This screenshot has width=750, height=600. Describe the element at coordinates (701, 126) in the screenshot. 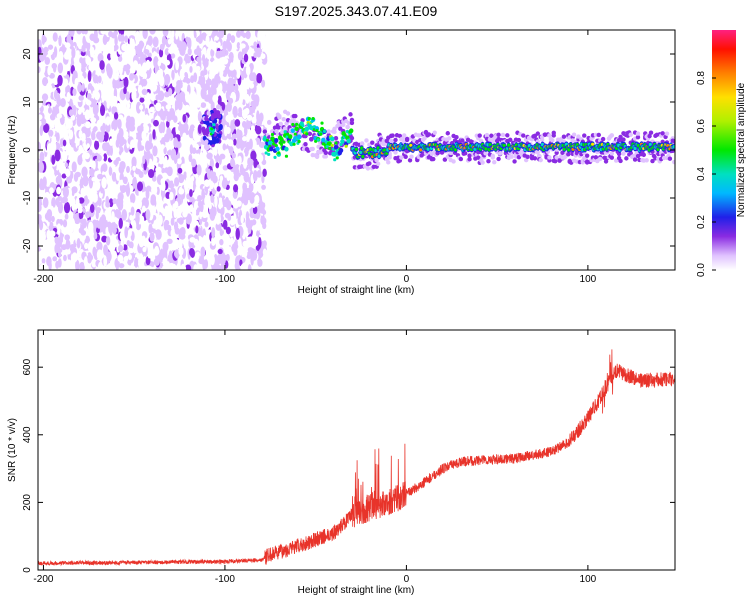

I see `colorbar-tick-label: 0.6` at that location.